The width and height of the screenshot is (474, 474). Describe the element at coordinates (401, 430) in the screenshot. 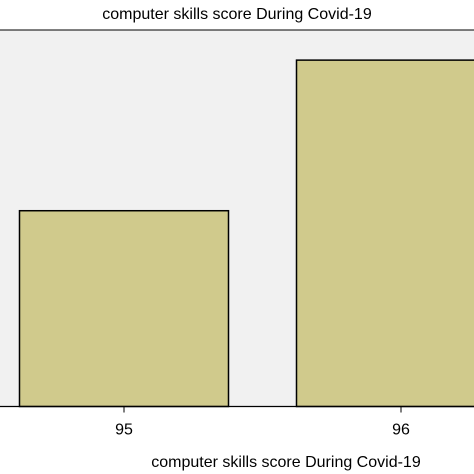

I see `x-tick-label-96: 96` at that location.